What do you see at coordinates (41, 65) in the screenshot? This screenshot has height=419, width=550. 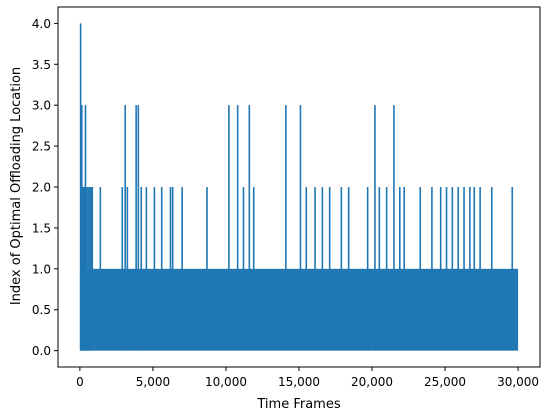 I see `y-tick-label: 3.5` at bounding box center [41, 65].